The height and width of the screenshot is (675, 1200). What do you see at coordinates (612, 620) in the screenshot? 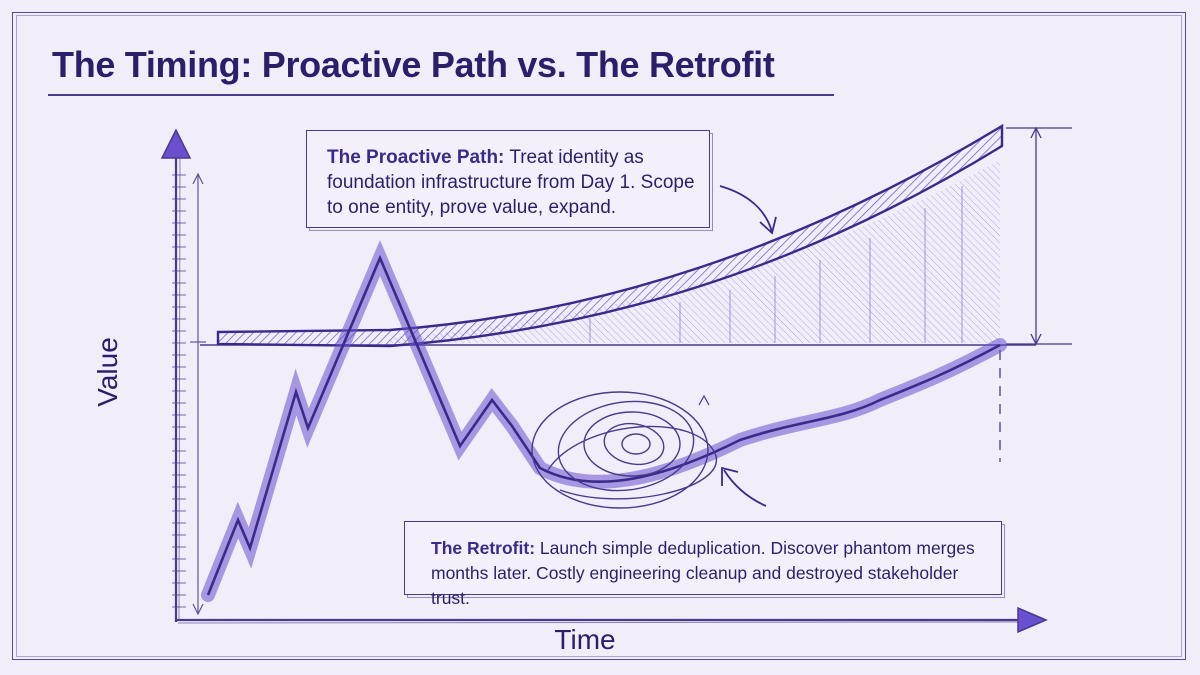
I see `x-axis` at bounding box center [612, 620].